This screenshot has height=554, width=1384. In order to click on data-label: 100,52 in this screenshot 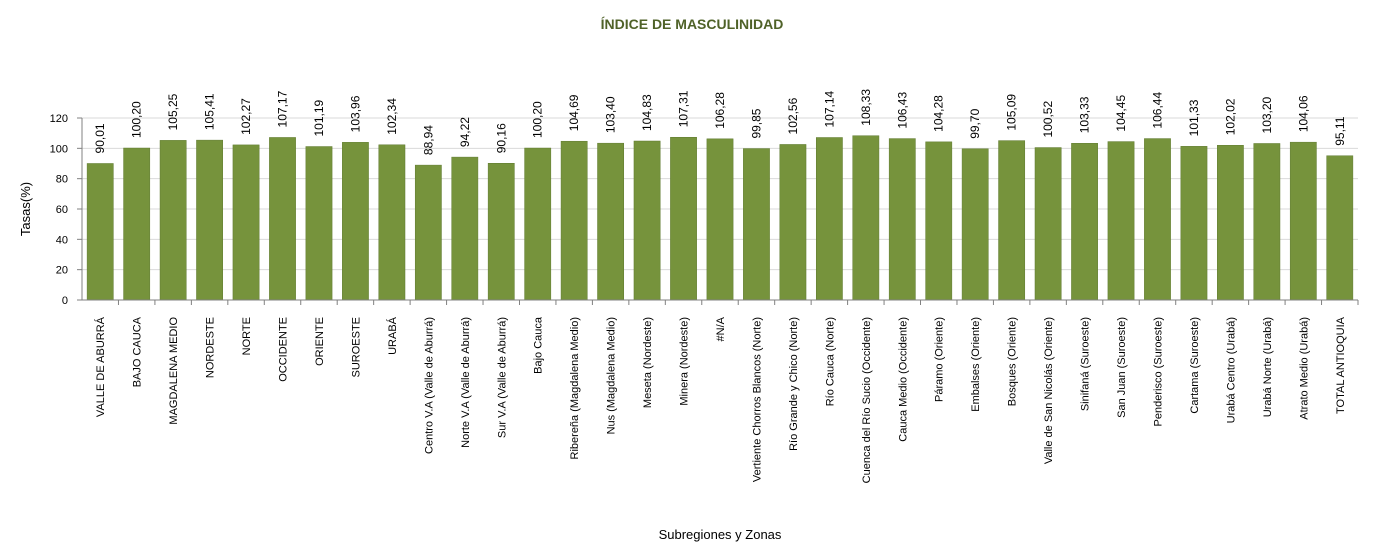, I will do `click(1048, 119)`.